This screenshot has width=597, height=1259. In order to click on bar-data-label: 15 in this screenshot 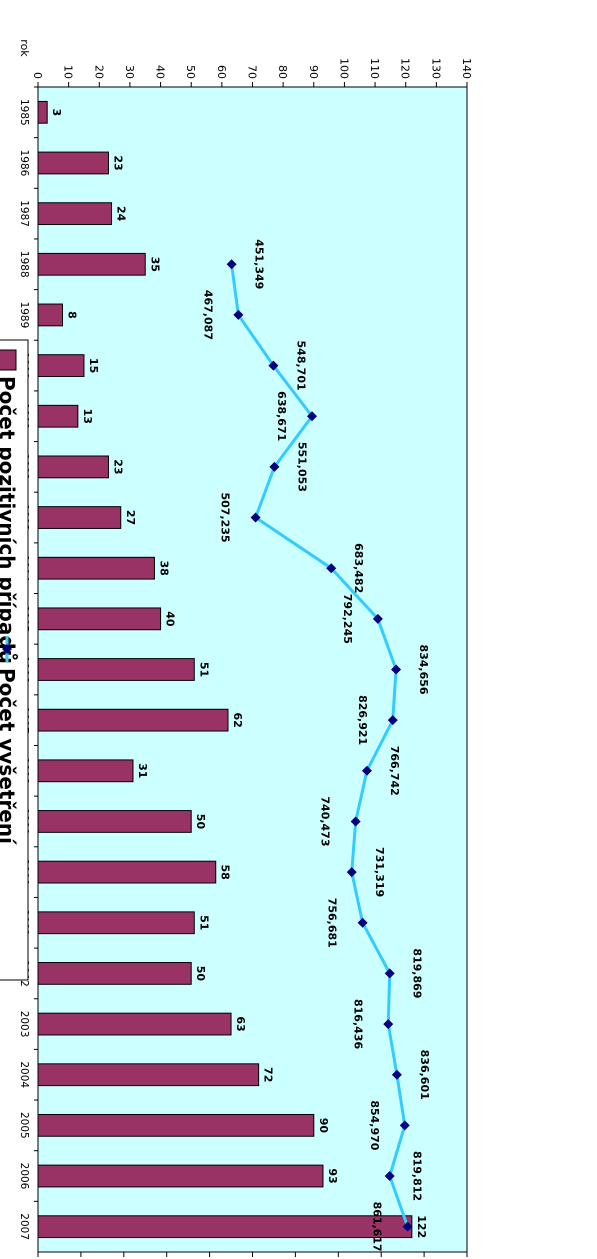, I will do `click(93, 365)`.